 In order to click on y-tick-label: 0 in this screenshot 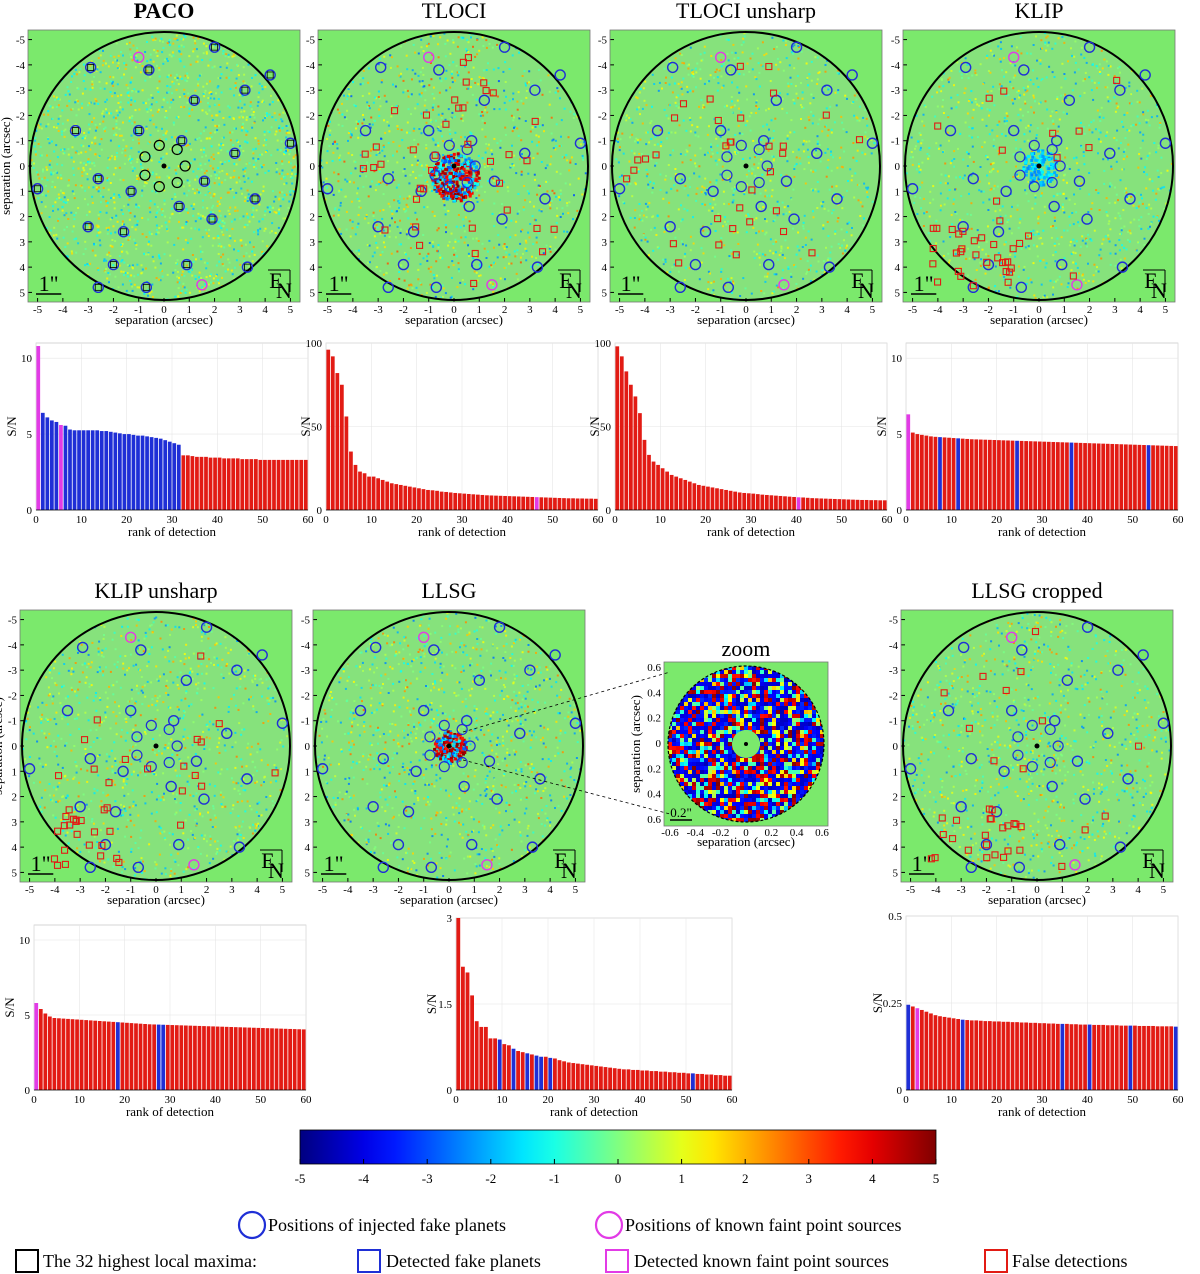, I will do `click(30, 511)`.